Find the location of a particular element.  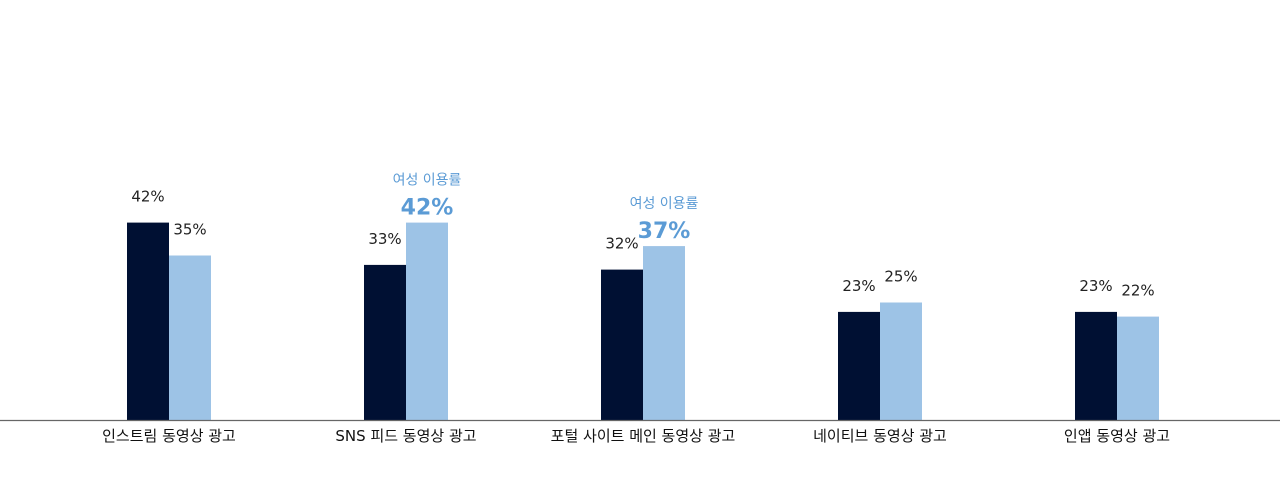

x-tick-label-5: 인앱 동영상 광고 is located at coordinates (1117, 436).